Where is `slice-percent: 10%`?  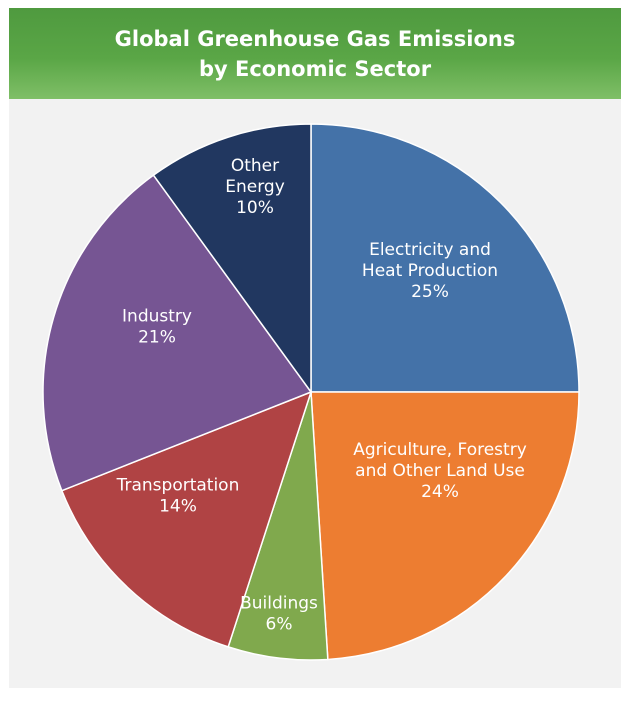 slice-percent: 10% is located at coordinates (255, 208).